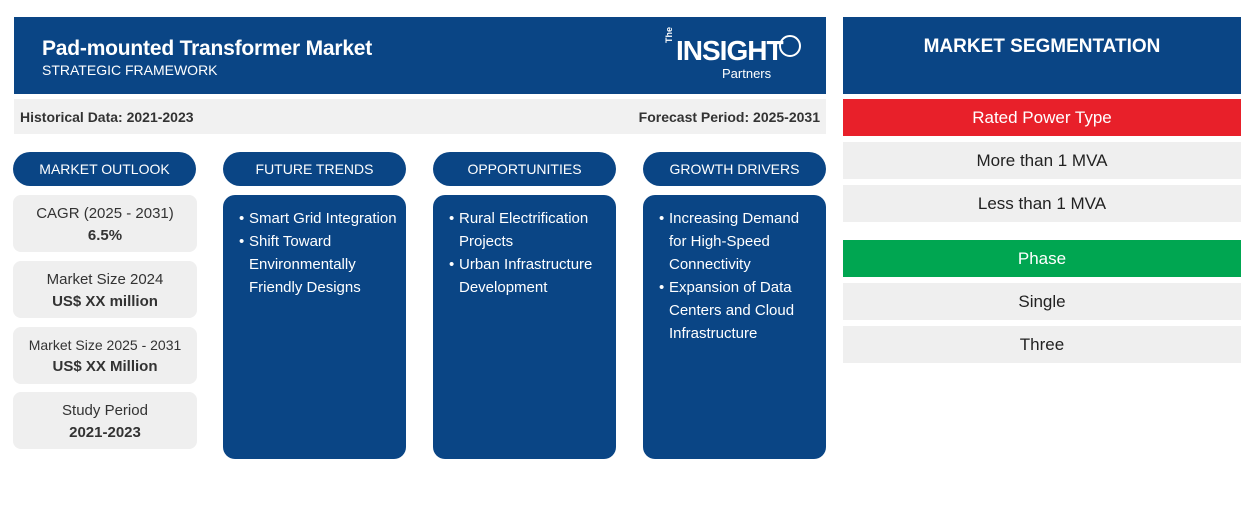  Describe the element at coordinates (207, 48) in the screenshot. I see `page-title: Pad-mounted Transformer Market` at that location.